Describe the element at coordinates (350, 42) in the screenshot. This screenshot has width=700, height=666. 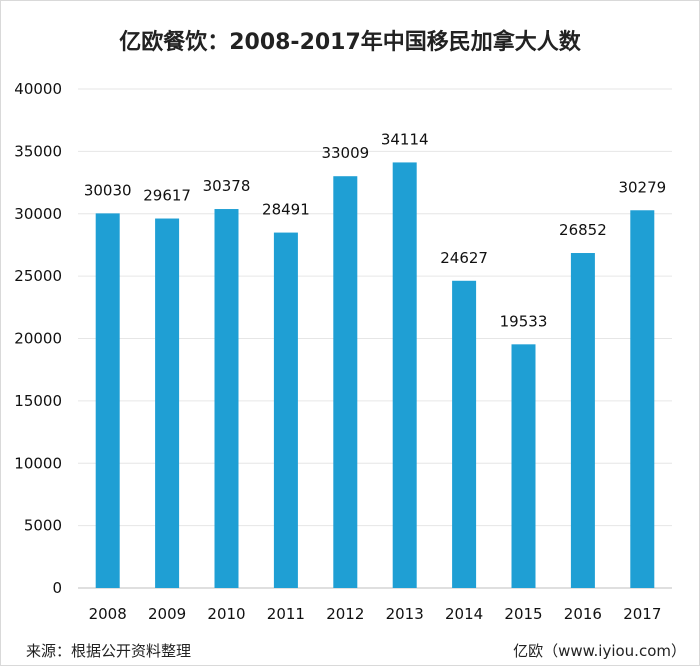
I see `chart-title: 亿欧餐饮：2008-2017年中国移民加拿大人数` at that location.